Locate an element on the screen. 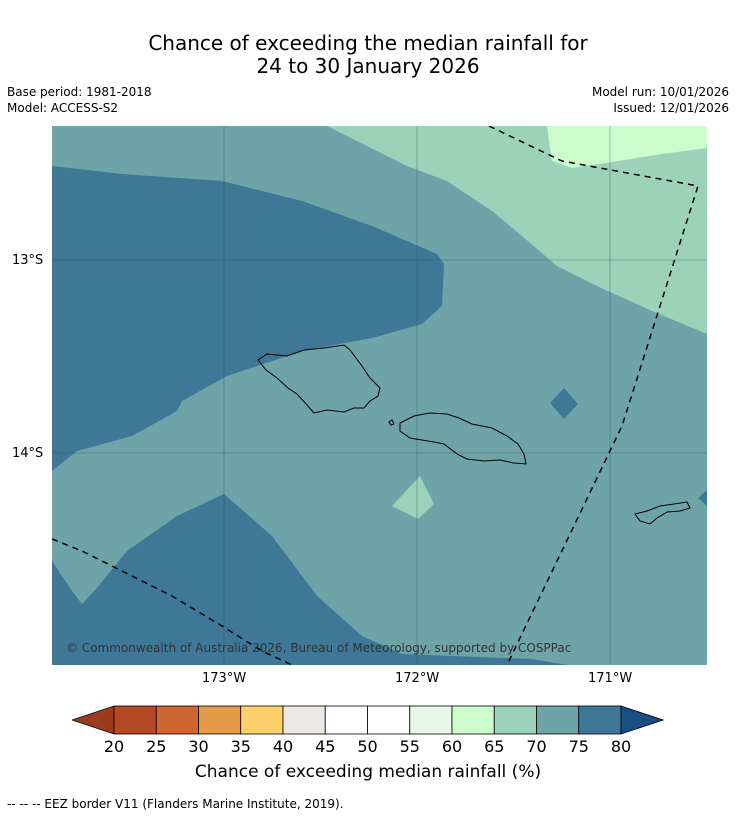 The width and height of the screenshot is (736, 816). lon-label-173w: 173°W is located at coordinates (224, 678).